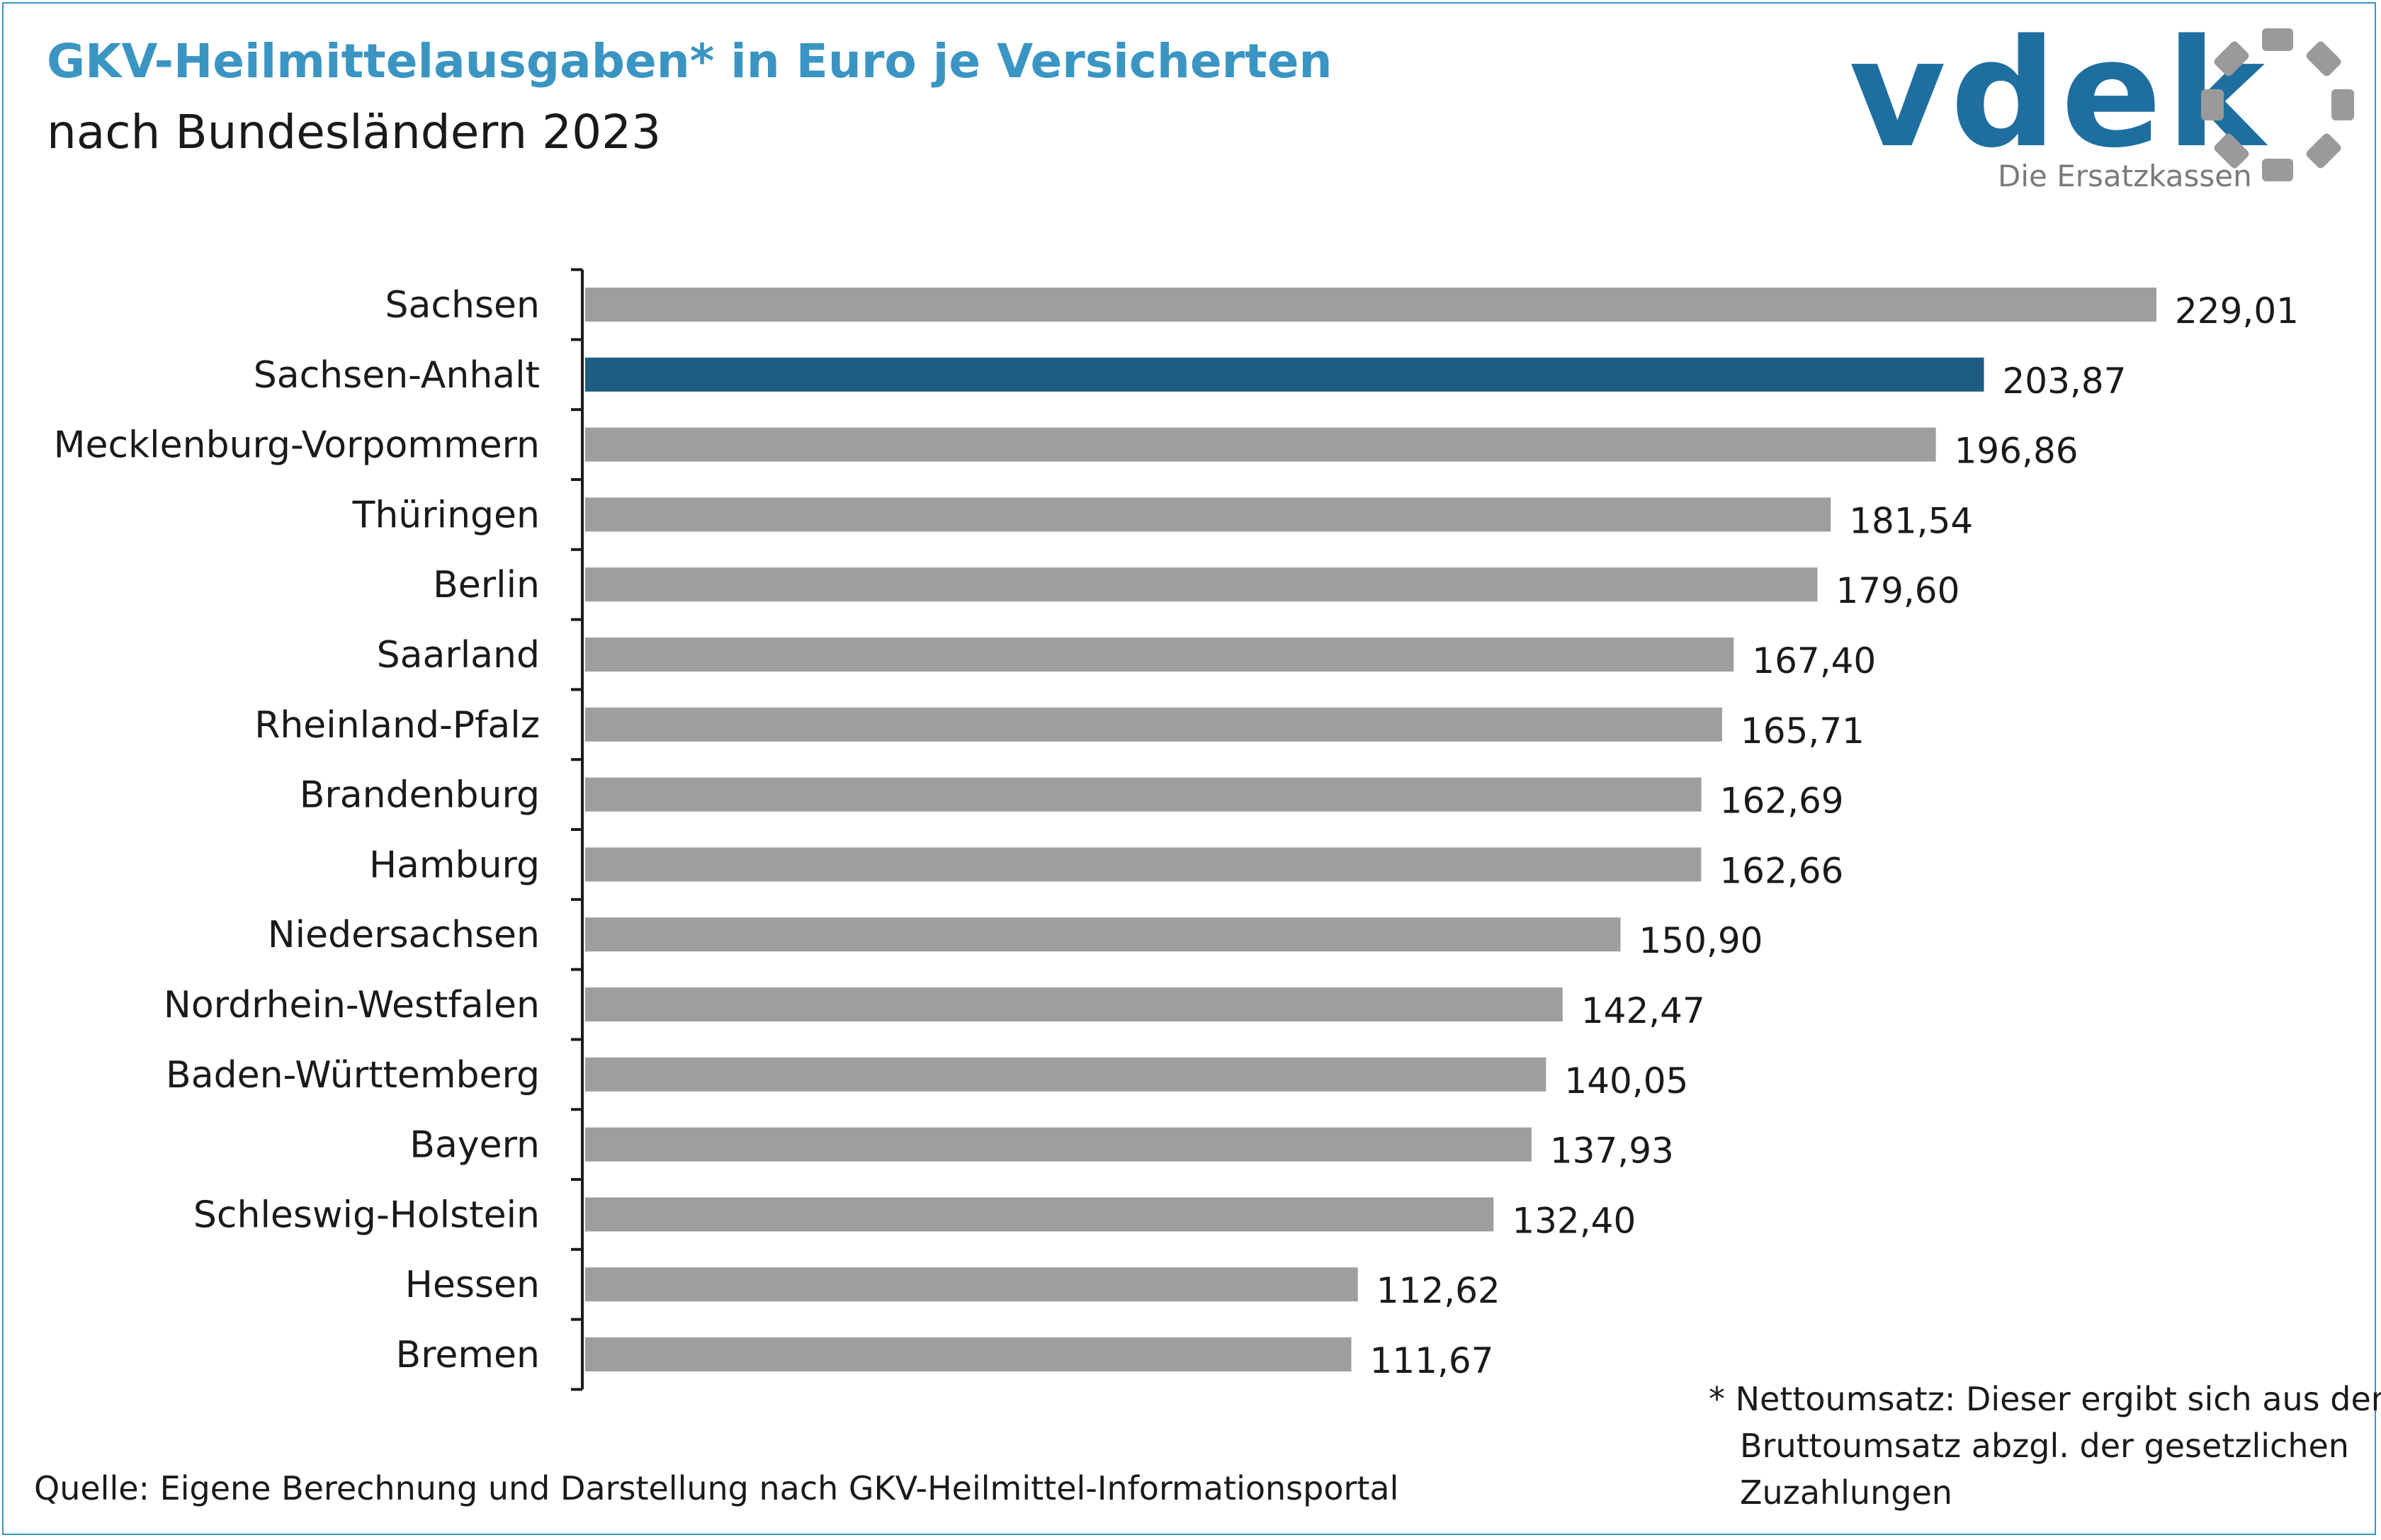 The height and width of the screenshot is (1540, 2381). I want to click on bar-berlin, so click(1201, 584).